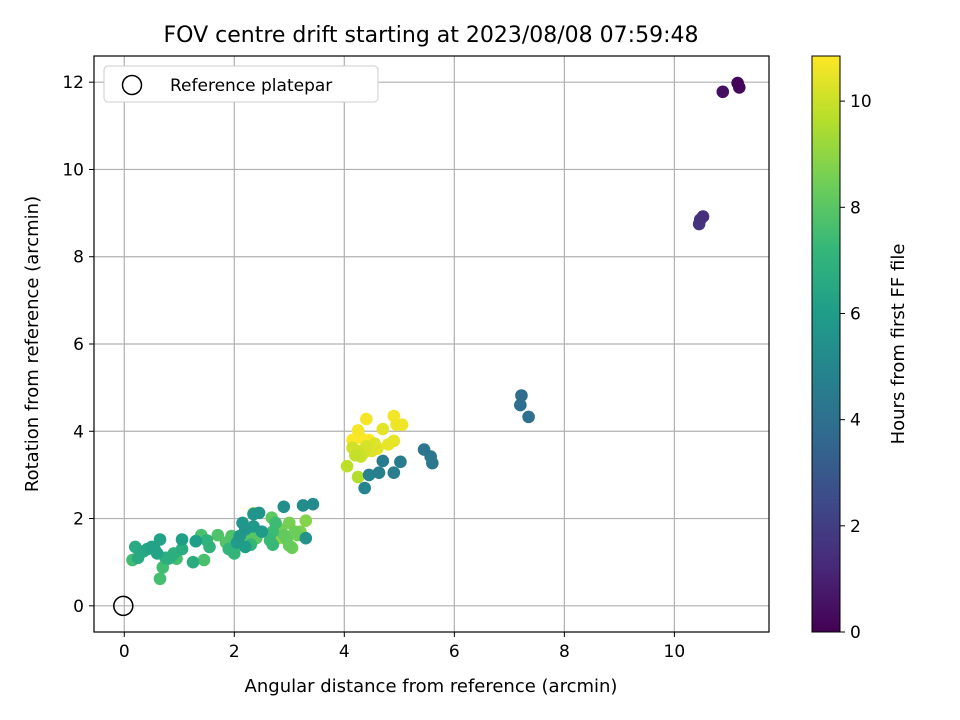 The width and height of the screenshot is (960, 720). Describe the element at coordinates (861, 102) in the screenshot. I see `colorbar-tick-label: 10` at that location.